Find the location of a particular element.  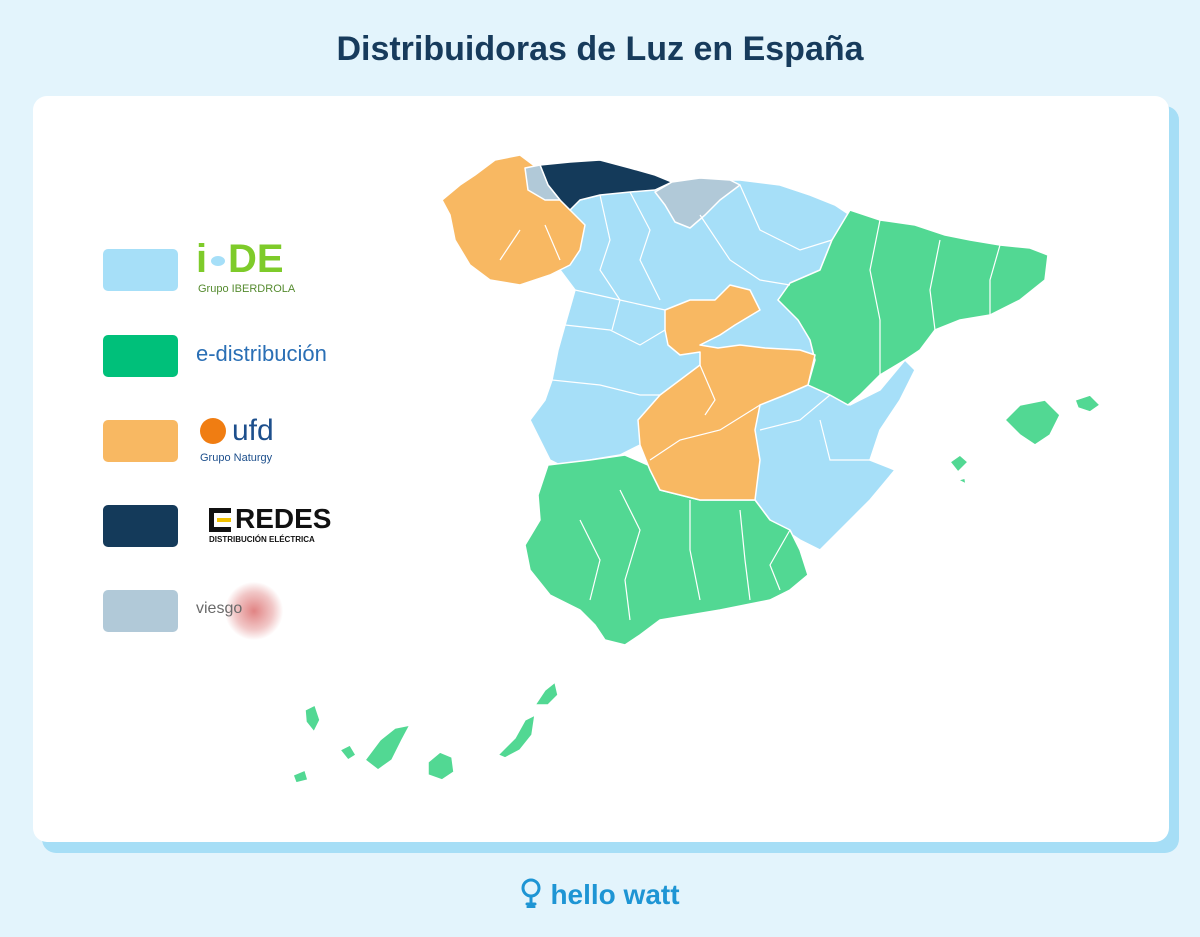

i-de-logo: i DE Grupo IBERDROLA is located at coordinates (256, 268).